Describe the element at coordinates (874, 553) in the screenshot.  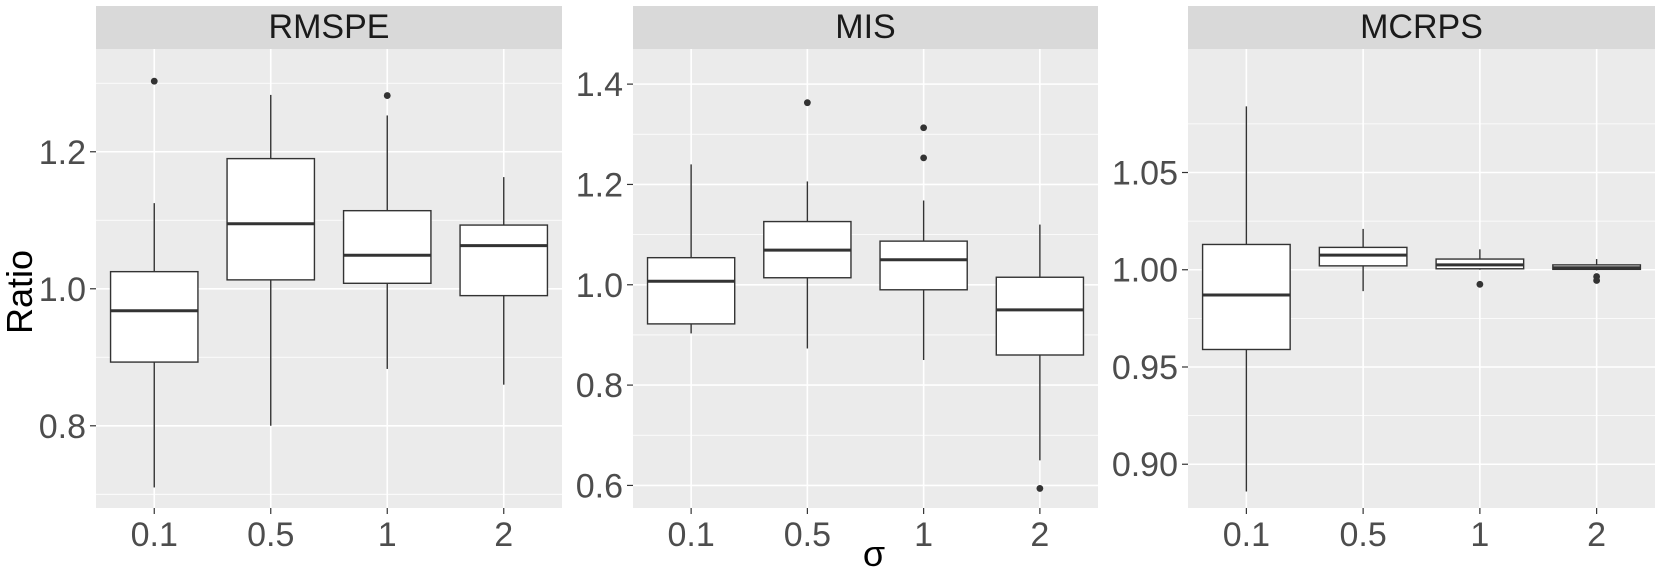
I see `x-axis-title: σ` at that location.